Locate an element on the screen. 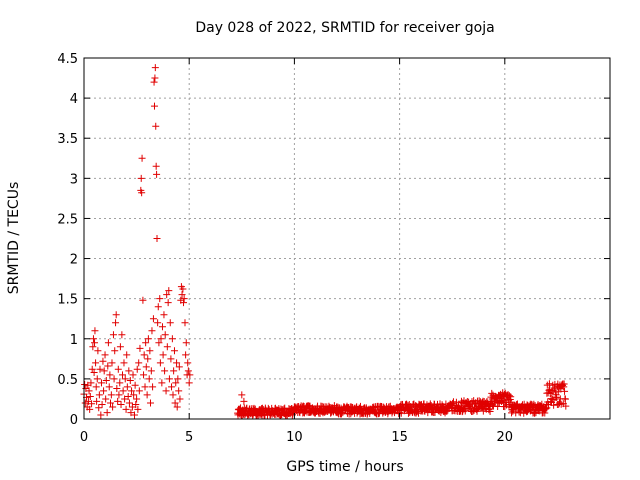  y-tick-label: 3 is located at coordinates (74, 179).